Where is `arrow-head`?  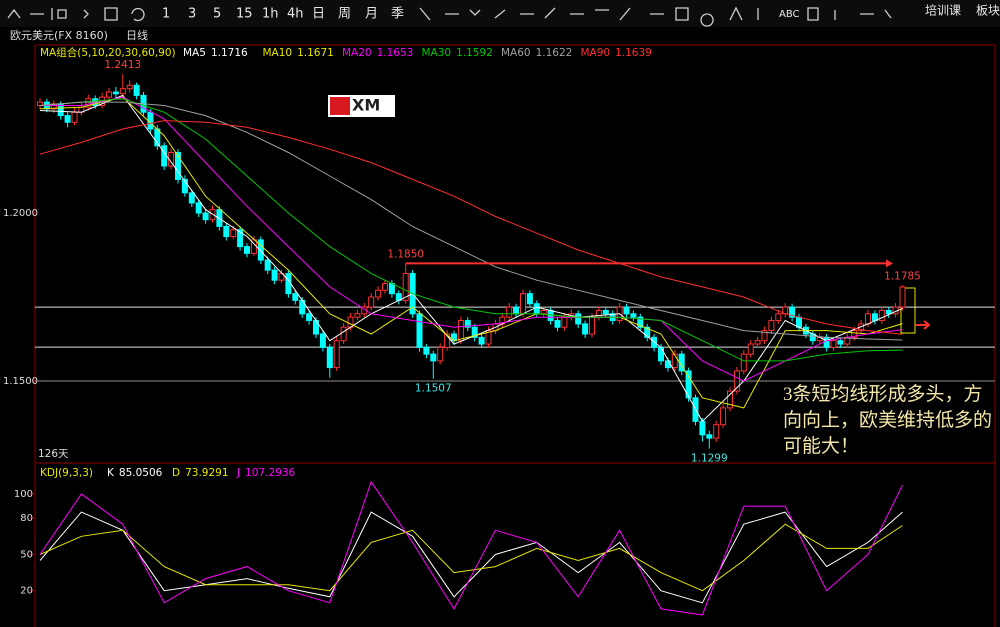
arrow-head is located at coordinates (889, 263).